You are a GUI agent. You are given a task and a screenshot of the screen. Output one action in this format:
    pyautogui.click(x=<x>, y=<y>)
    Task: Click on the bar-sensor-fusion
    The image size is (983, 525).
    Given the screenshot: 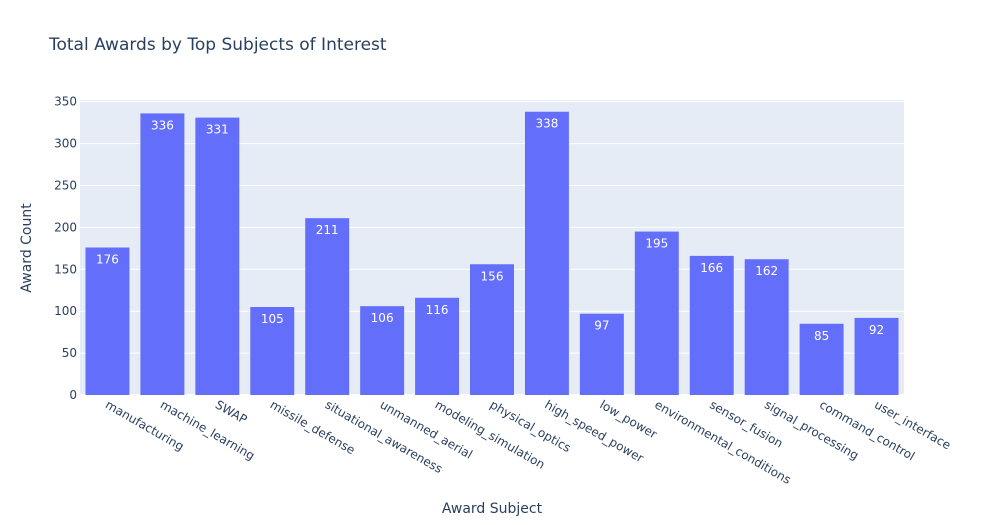 What is the action you would take?
    pyautogui.click(x=711, y=325)
    